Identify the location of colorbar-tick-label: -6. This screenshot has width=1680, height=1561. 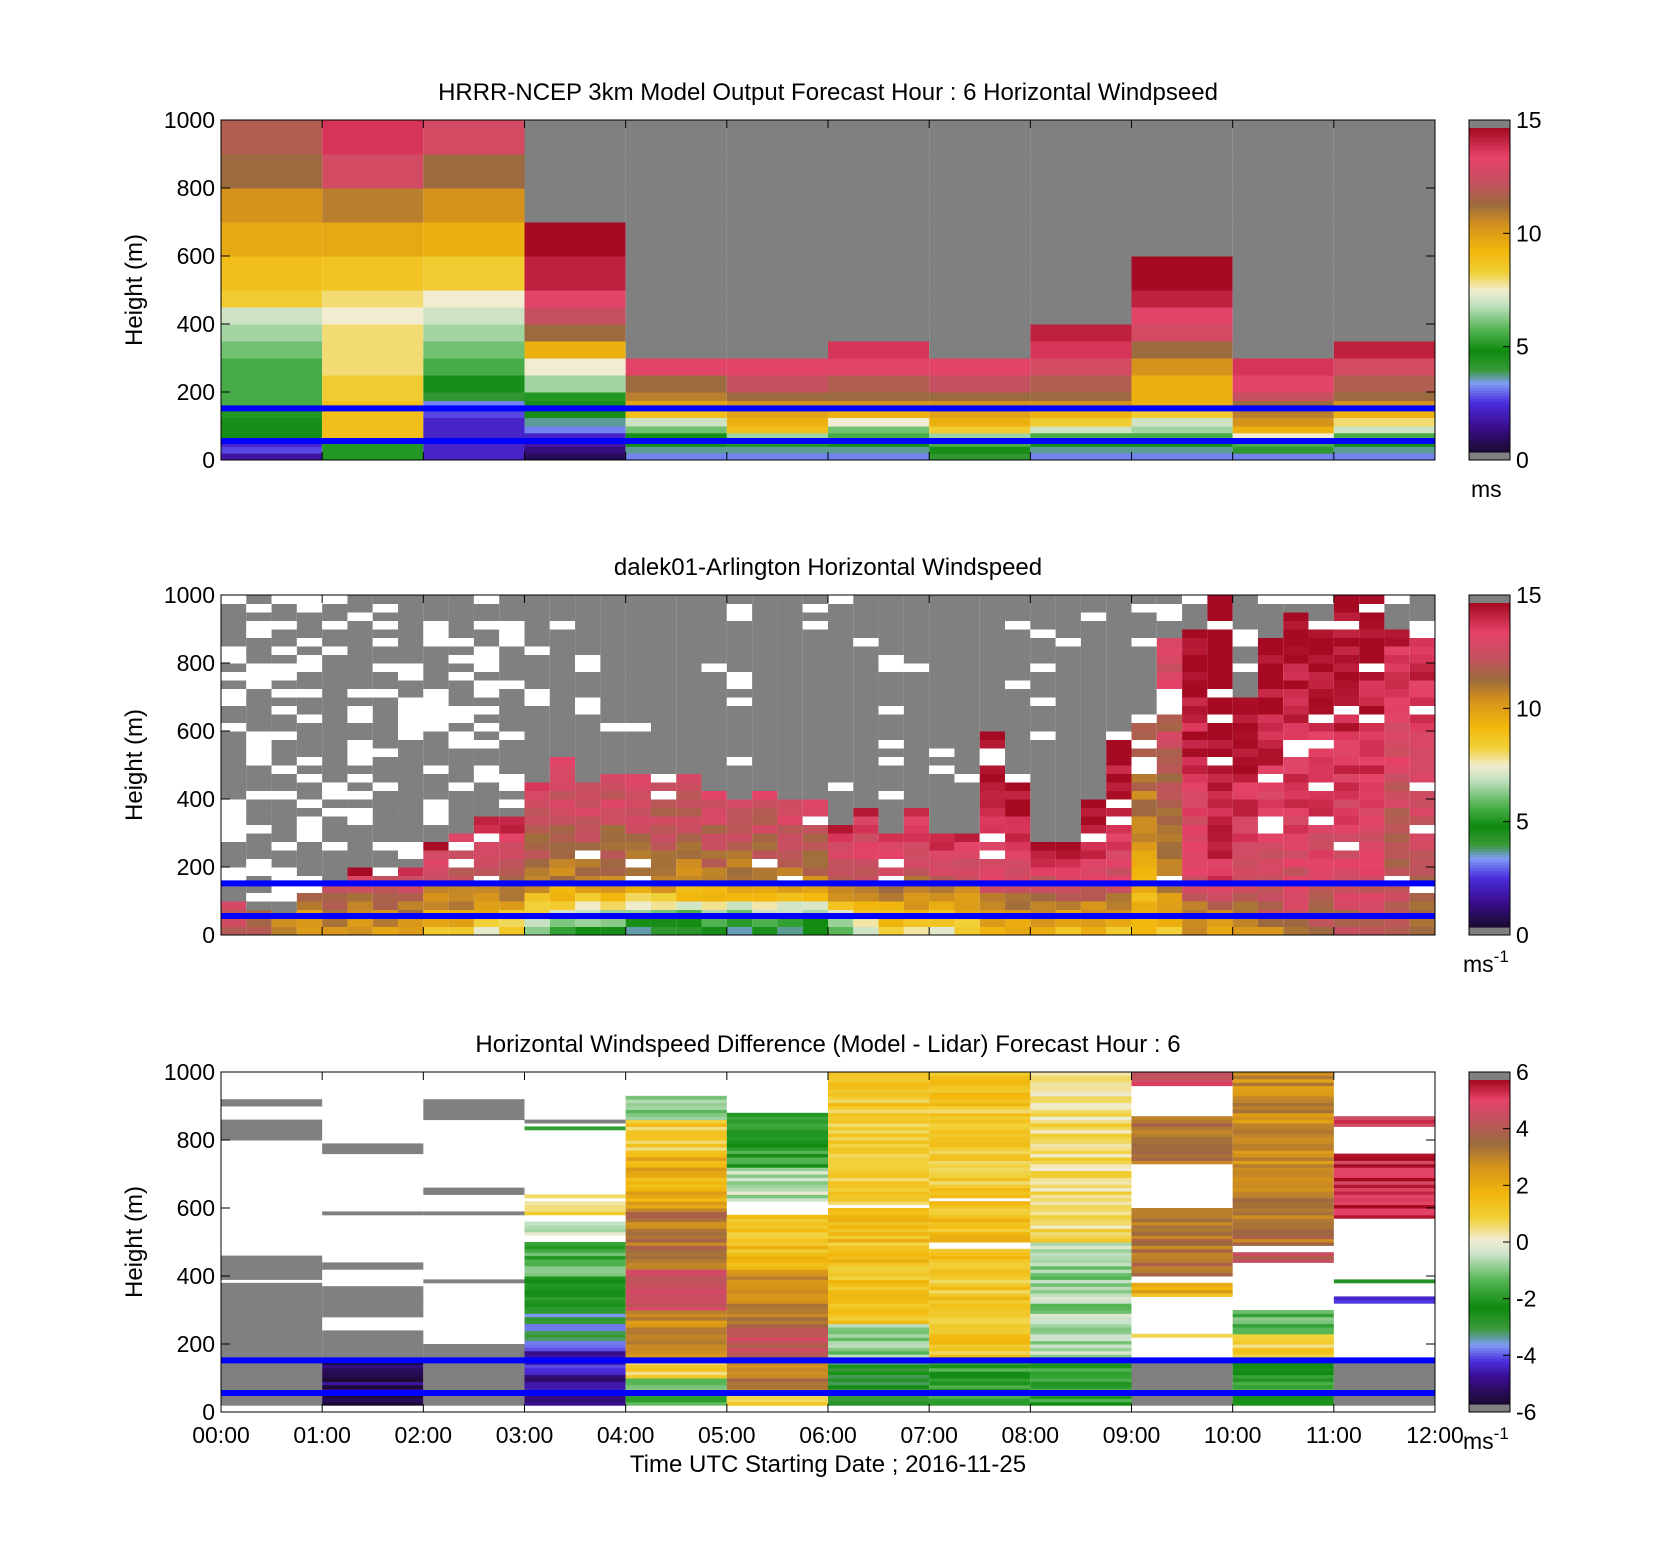
(1526, 1412).